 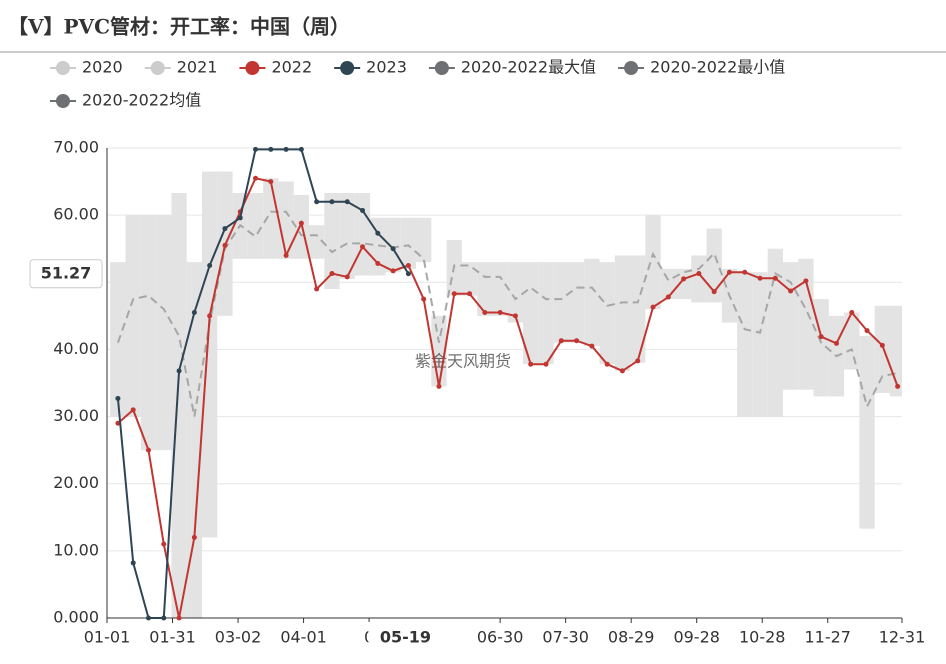 I want to click on legend-label: 2022, so click(x=291, y=67).